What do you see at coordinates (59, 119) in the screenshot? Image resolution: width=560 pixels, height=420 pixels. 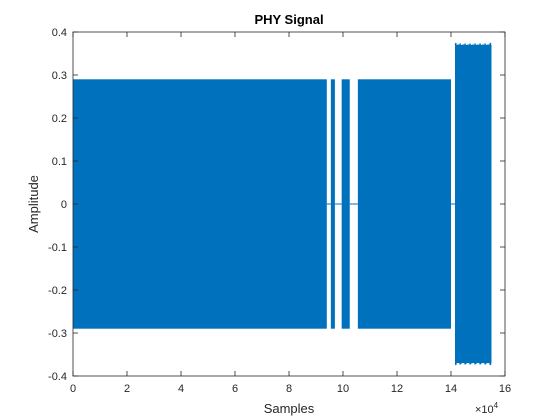 I see `y-tick-label-6: 0.2` at bounding box center [59, 119].